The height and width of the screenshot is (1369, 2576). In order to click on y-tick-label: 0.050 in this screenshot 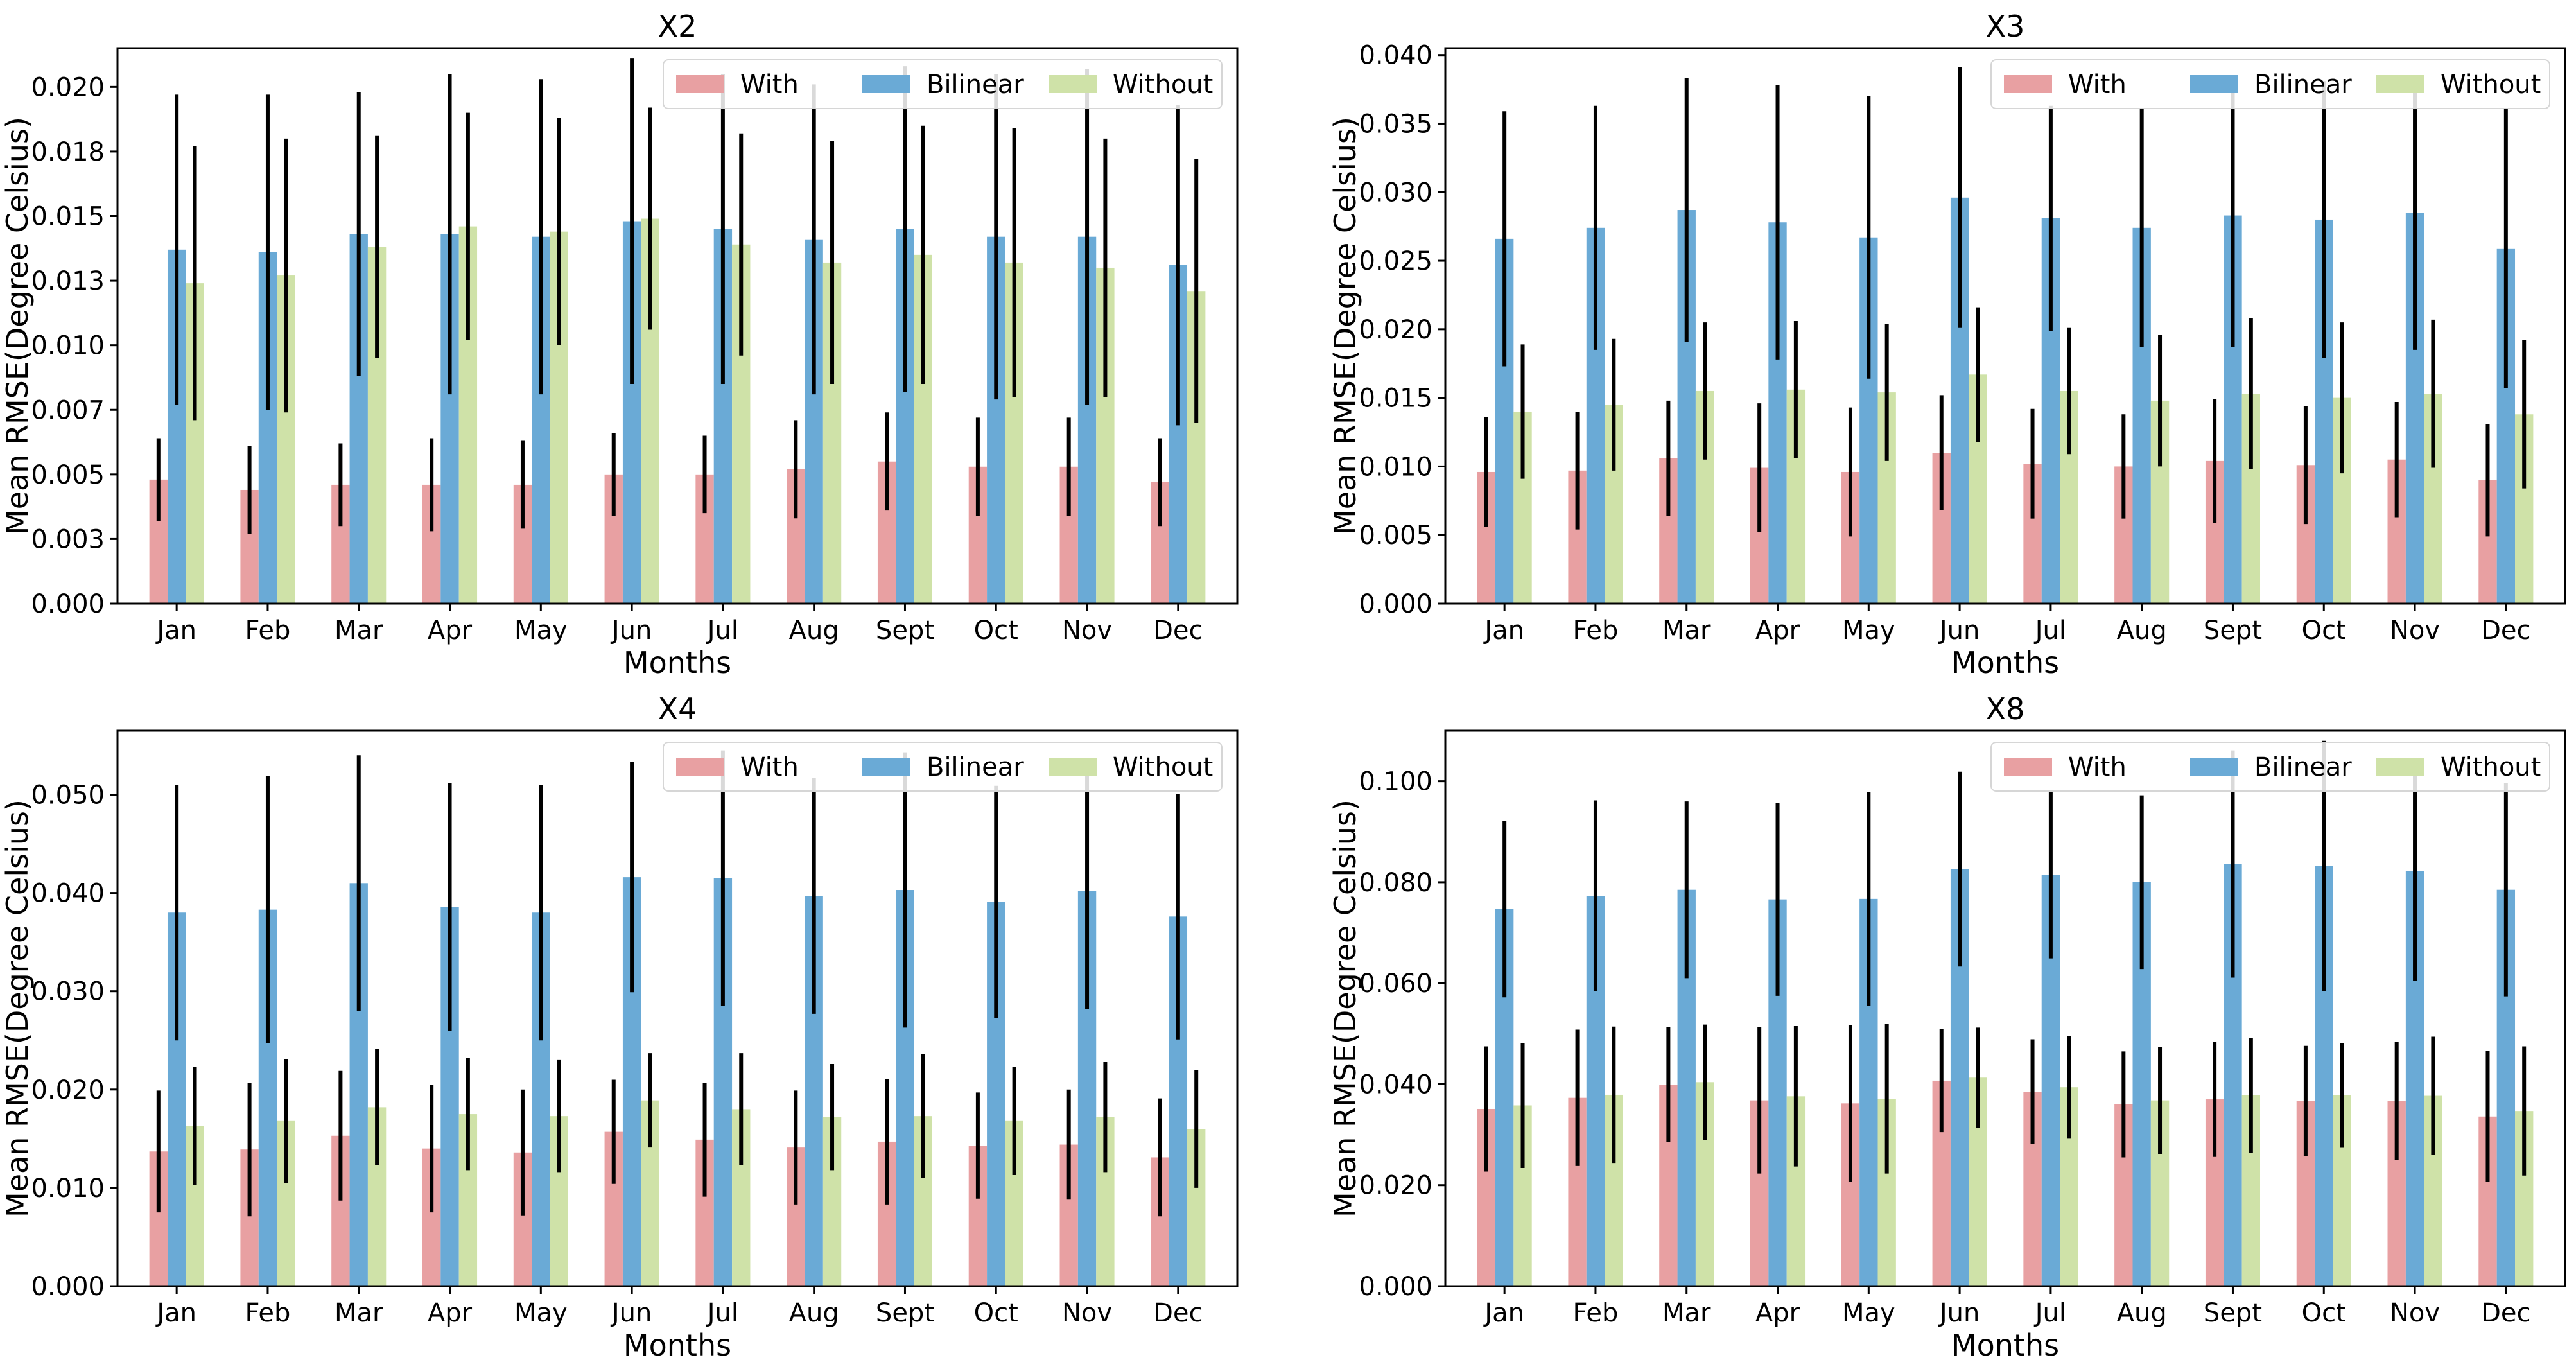, I will do `click(68, 795)`.